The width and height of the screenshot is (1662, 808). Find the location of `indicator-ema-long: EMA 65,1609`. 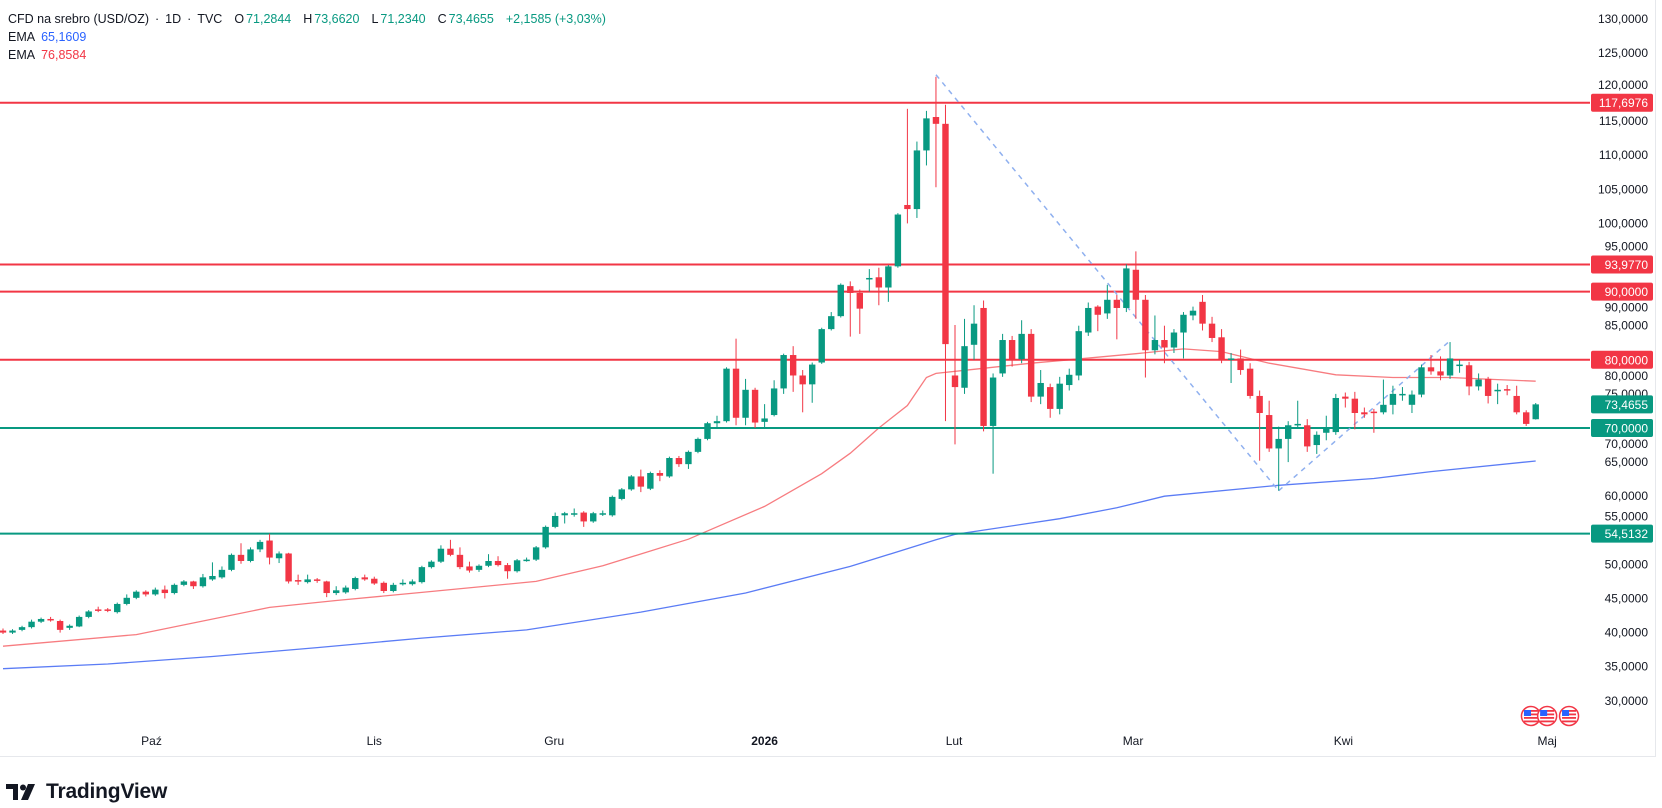

indicator-ema-long: EMA 65,1609 is located at coordinates (307, 37).